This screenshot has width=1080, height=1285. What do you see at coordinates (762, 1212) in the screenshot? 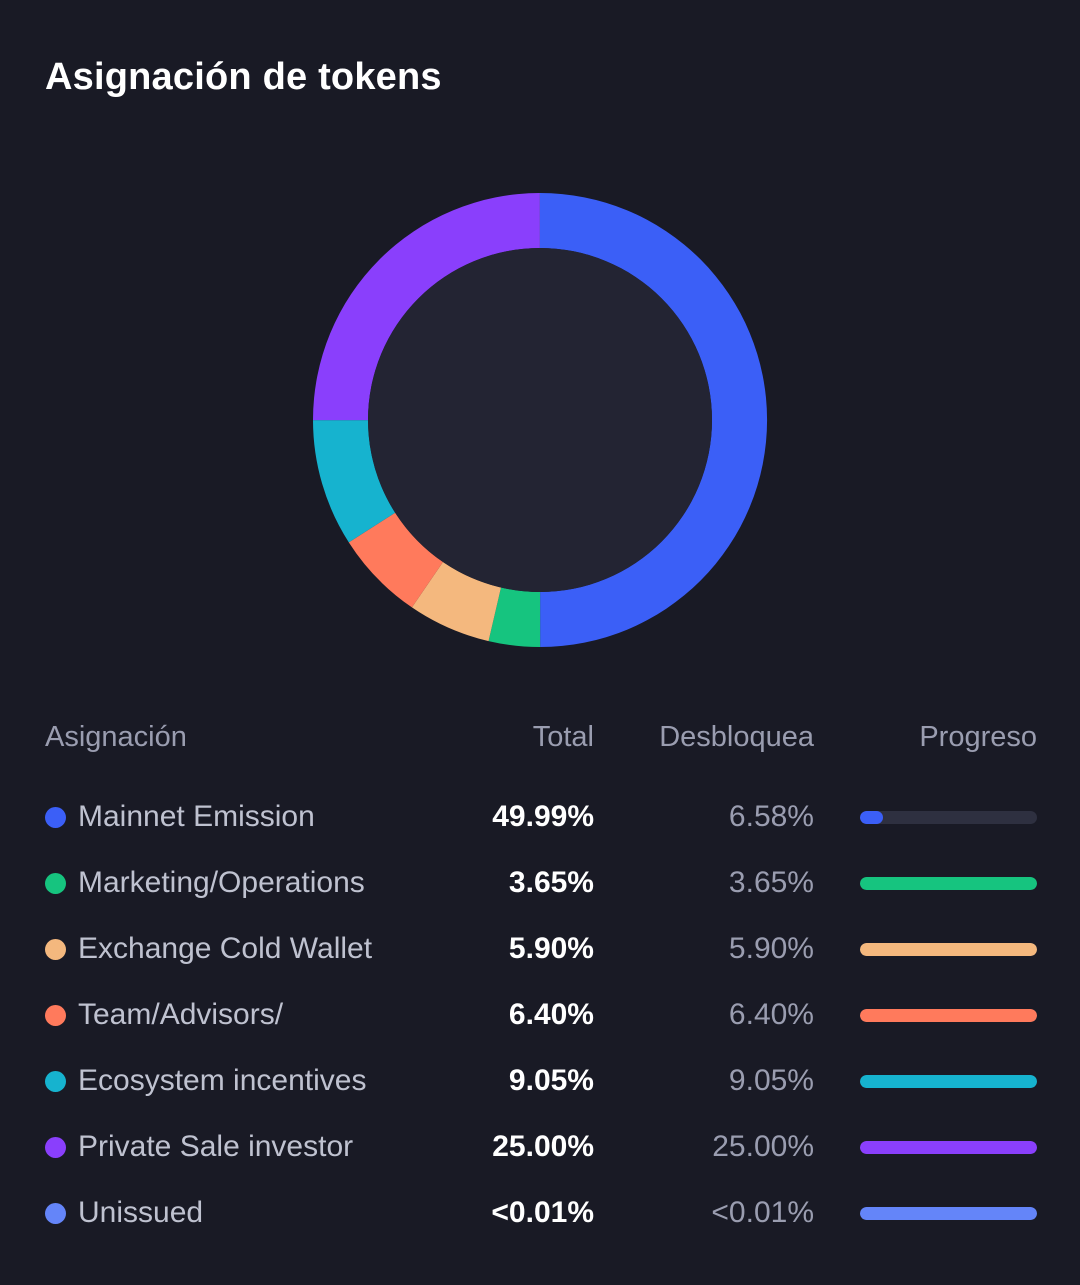
I see `row-unlock: <0.01%` at bounding box center [762, 1212].